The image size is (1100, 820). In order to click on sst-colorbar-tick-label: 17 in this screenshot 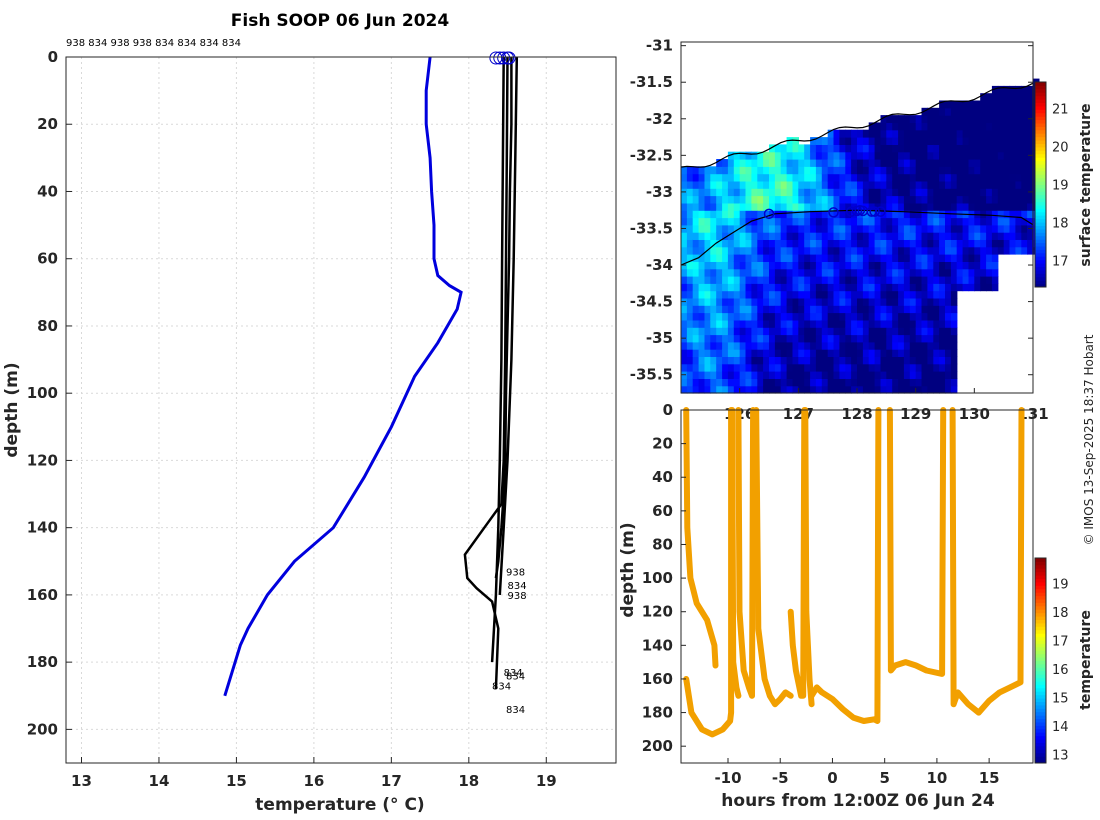, I will do `click(1060, 261)`.